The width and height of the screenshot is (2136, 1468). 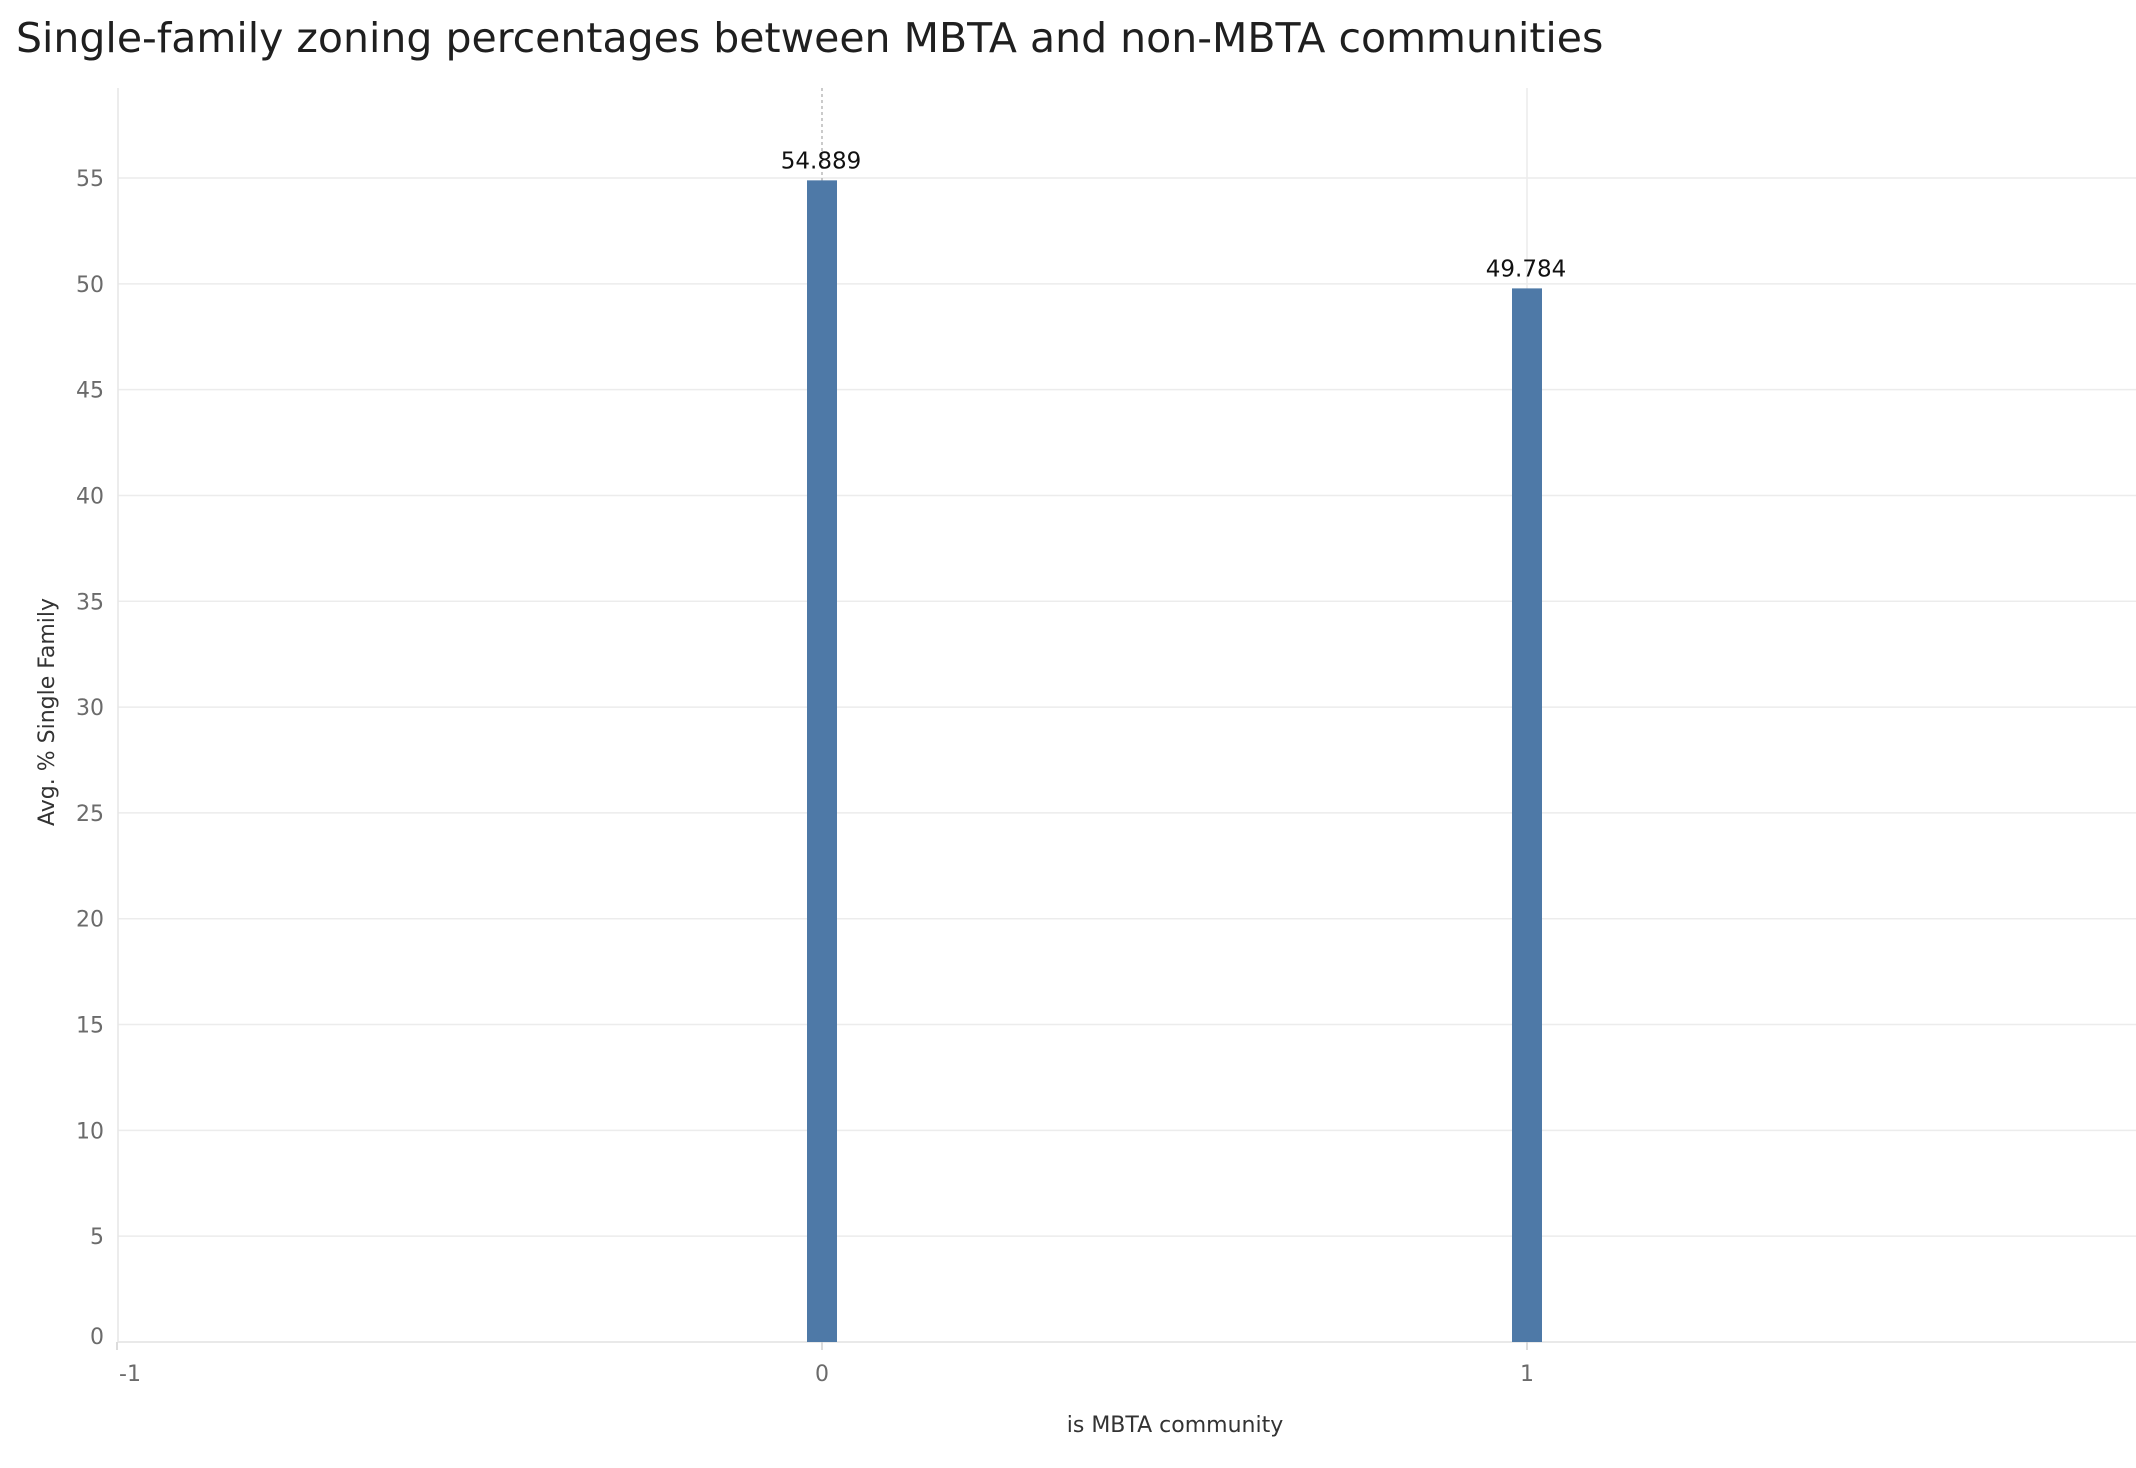 I want to click on y-tick-label: 55, so click(x=90, y=179).